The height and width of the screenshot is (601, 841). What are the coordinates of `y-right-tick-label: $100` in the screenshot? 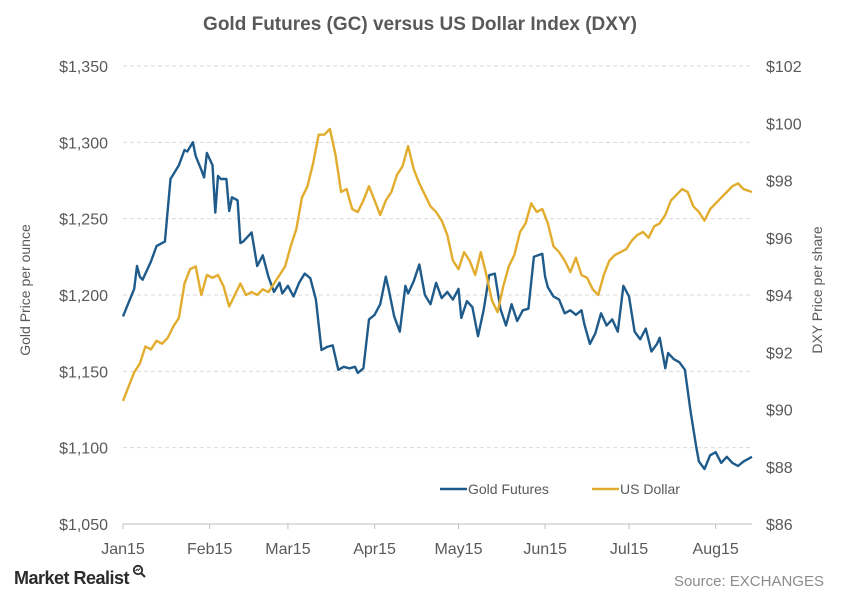 It's located at (784, 124).